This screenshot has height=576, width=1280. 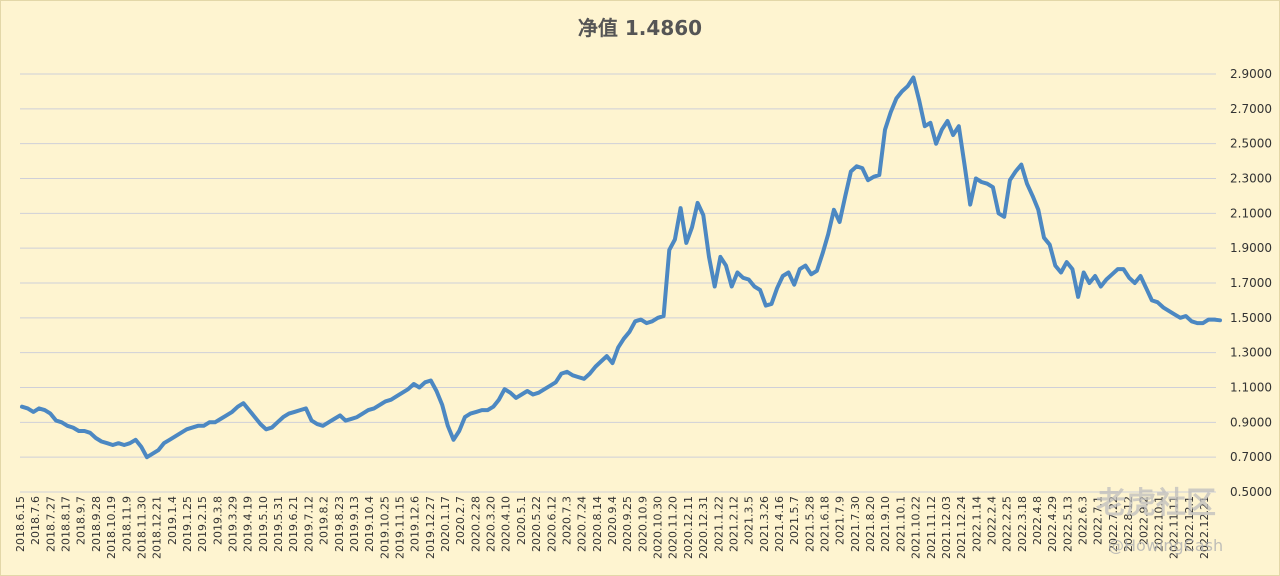 What do you see at coordinates (718, 524) in the screenshot?
I see `x-tick-label: 2021.1.22` at bounding box center [718, 524].